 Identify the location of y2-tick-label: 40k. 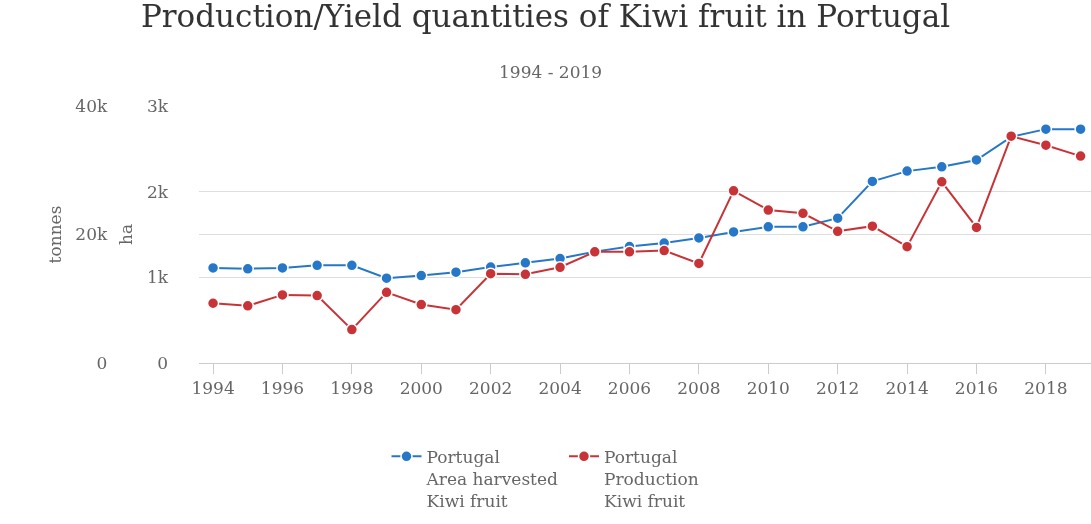
(91, 105).